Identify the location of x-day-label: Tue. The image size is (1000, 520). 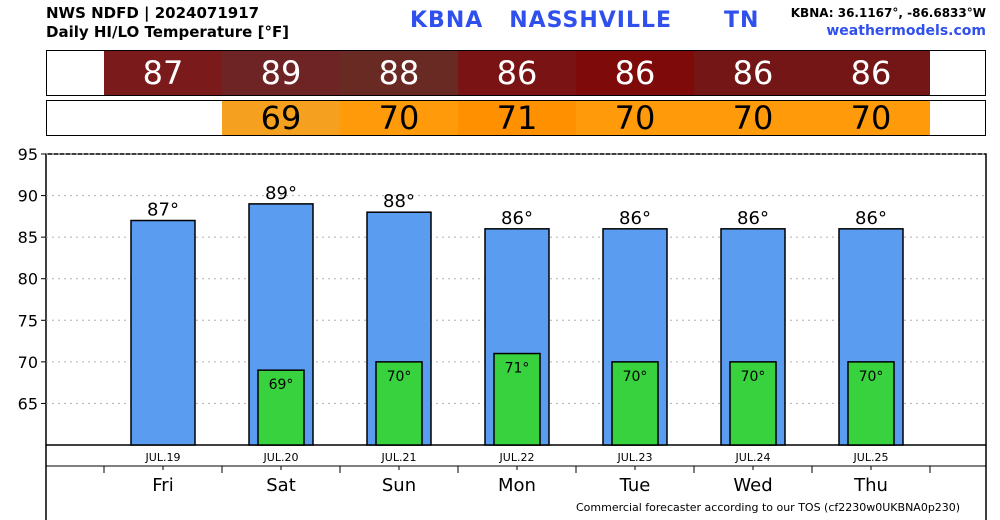
(635, 485).